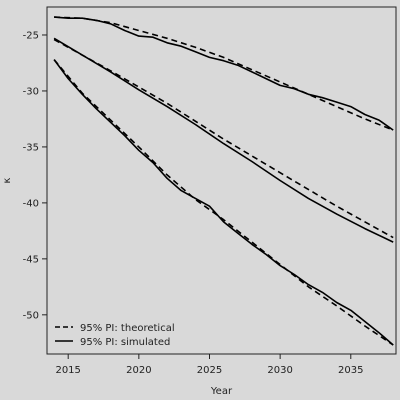 This screenshot has height=400, width=400. What do you see at coordinates (31, 203) in the screenshot?
I see `y-tick-label: -40` at bounding box center [31, 203].